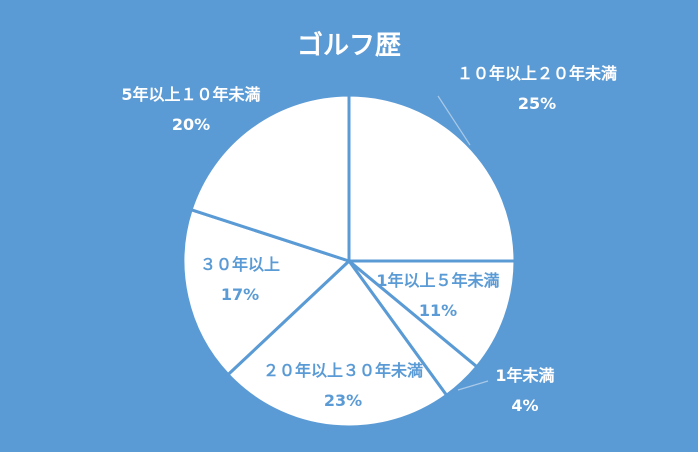 The width and height of the screenshot is (698, 452). Describe the element at coordinates (240, 264) in the screenshot. I see `slice-label: ３０年以上` at that location.